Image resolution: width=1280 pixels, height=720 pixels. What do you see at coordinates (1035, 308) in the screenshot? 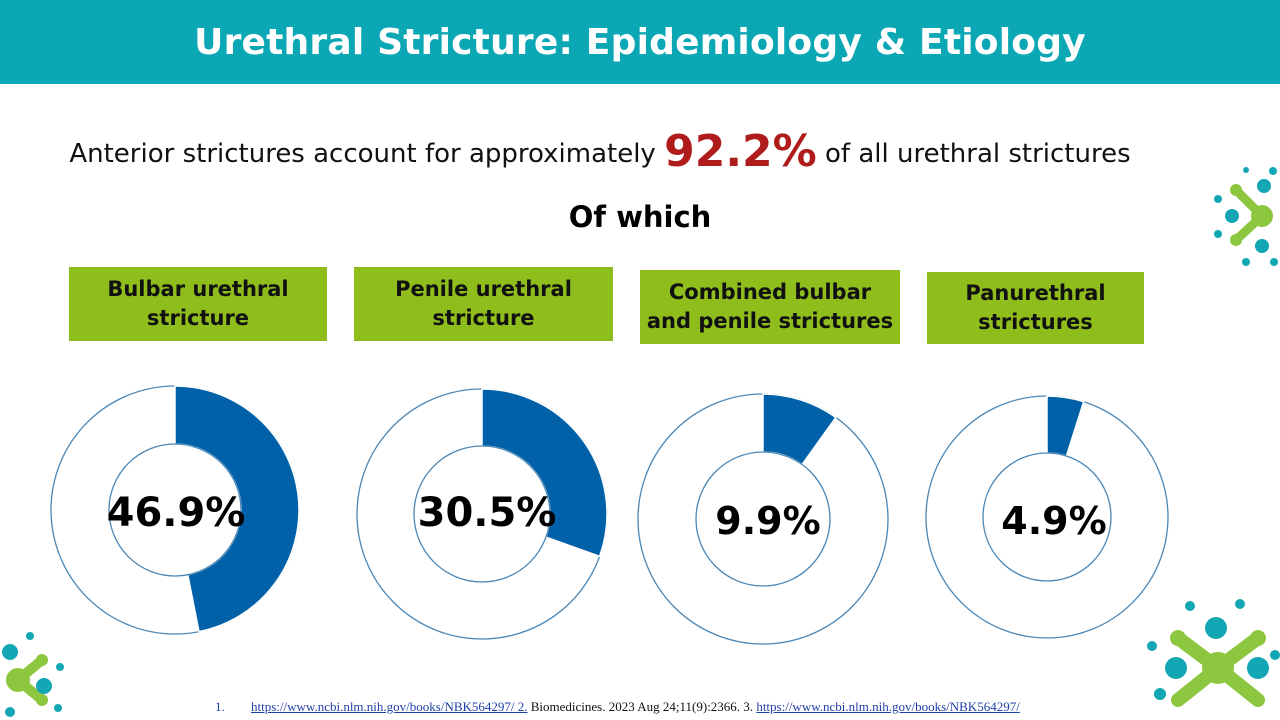
I see `category-label-panurethral: Panurethral strictures` at bounding box center [1035, 308].